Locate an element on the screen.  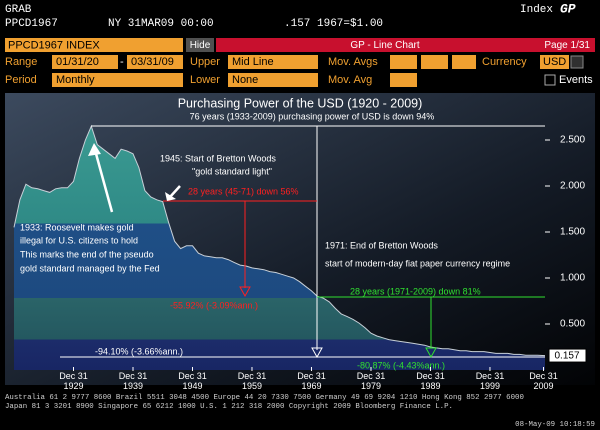
annotation: 1933: Roosevelt makes gold is located at coordinates (77, 227).